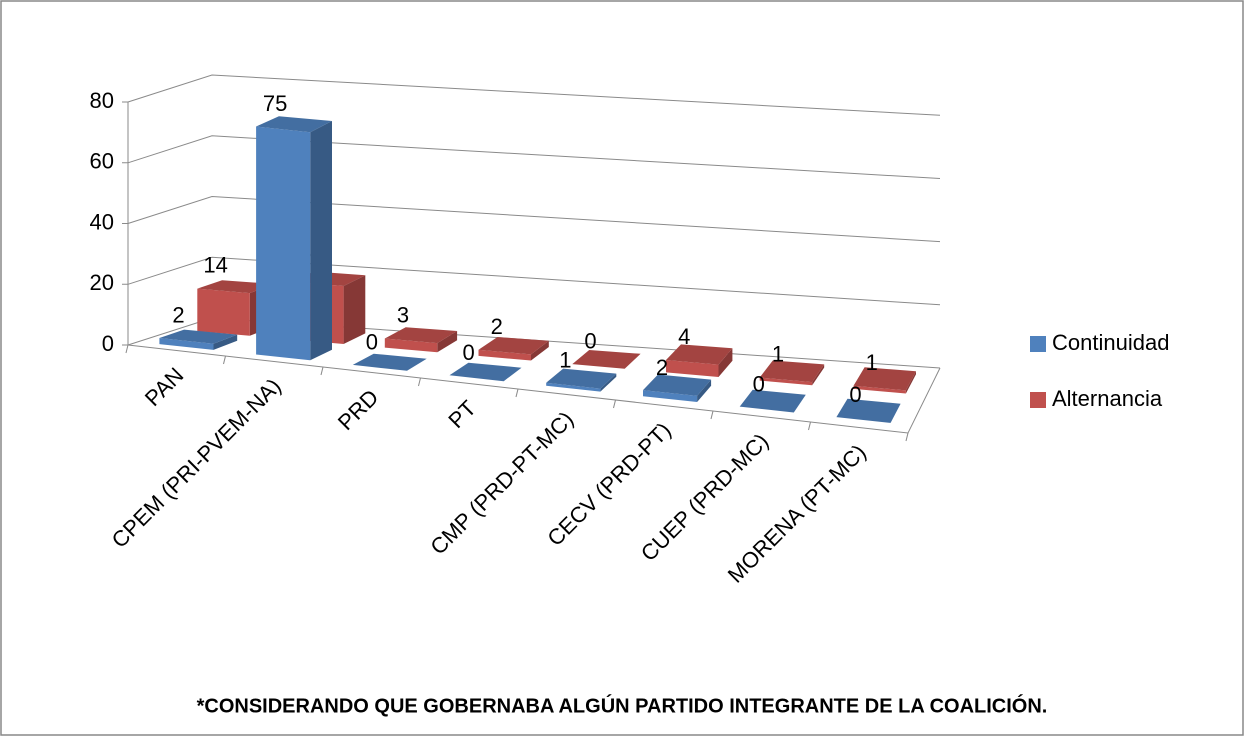 This screenshot has height=736, width=1244. I want to click on value-label: 75, so click(275, 103).